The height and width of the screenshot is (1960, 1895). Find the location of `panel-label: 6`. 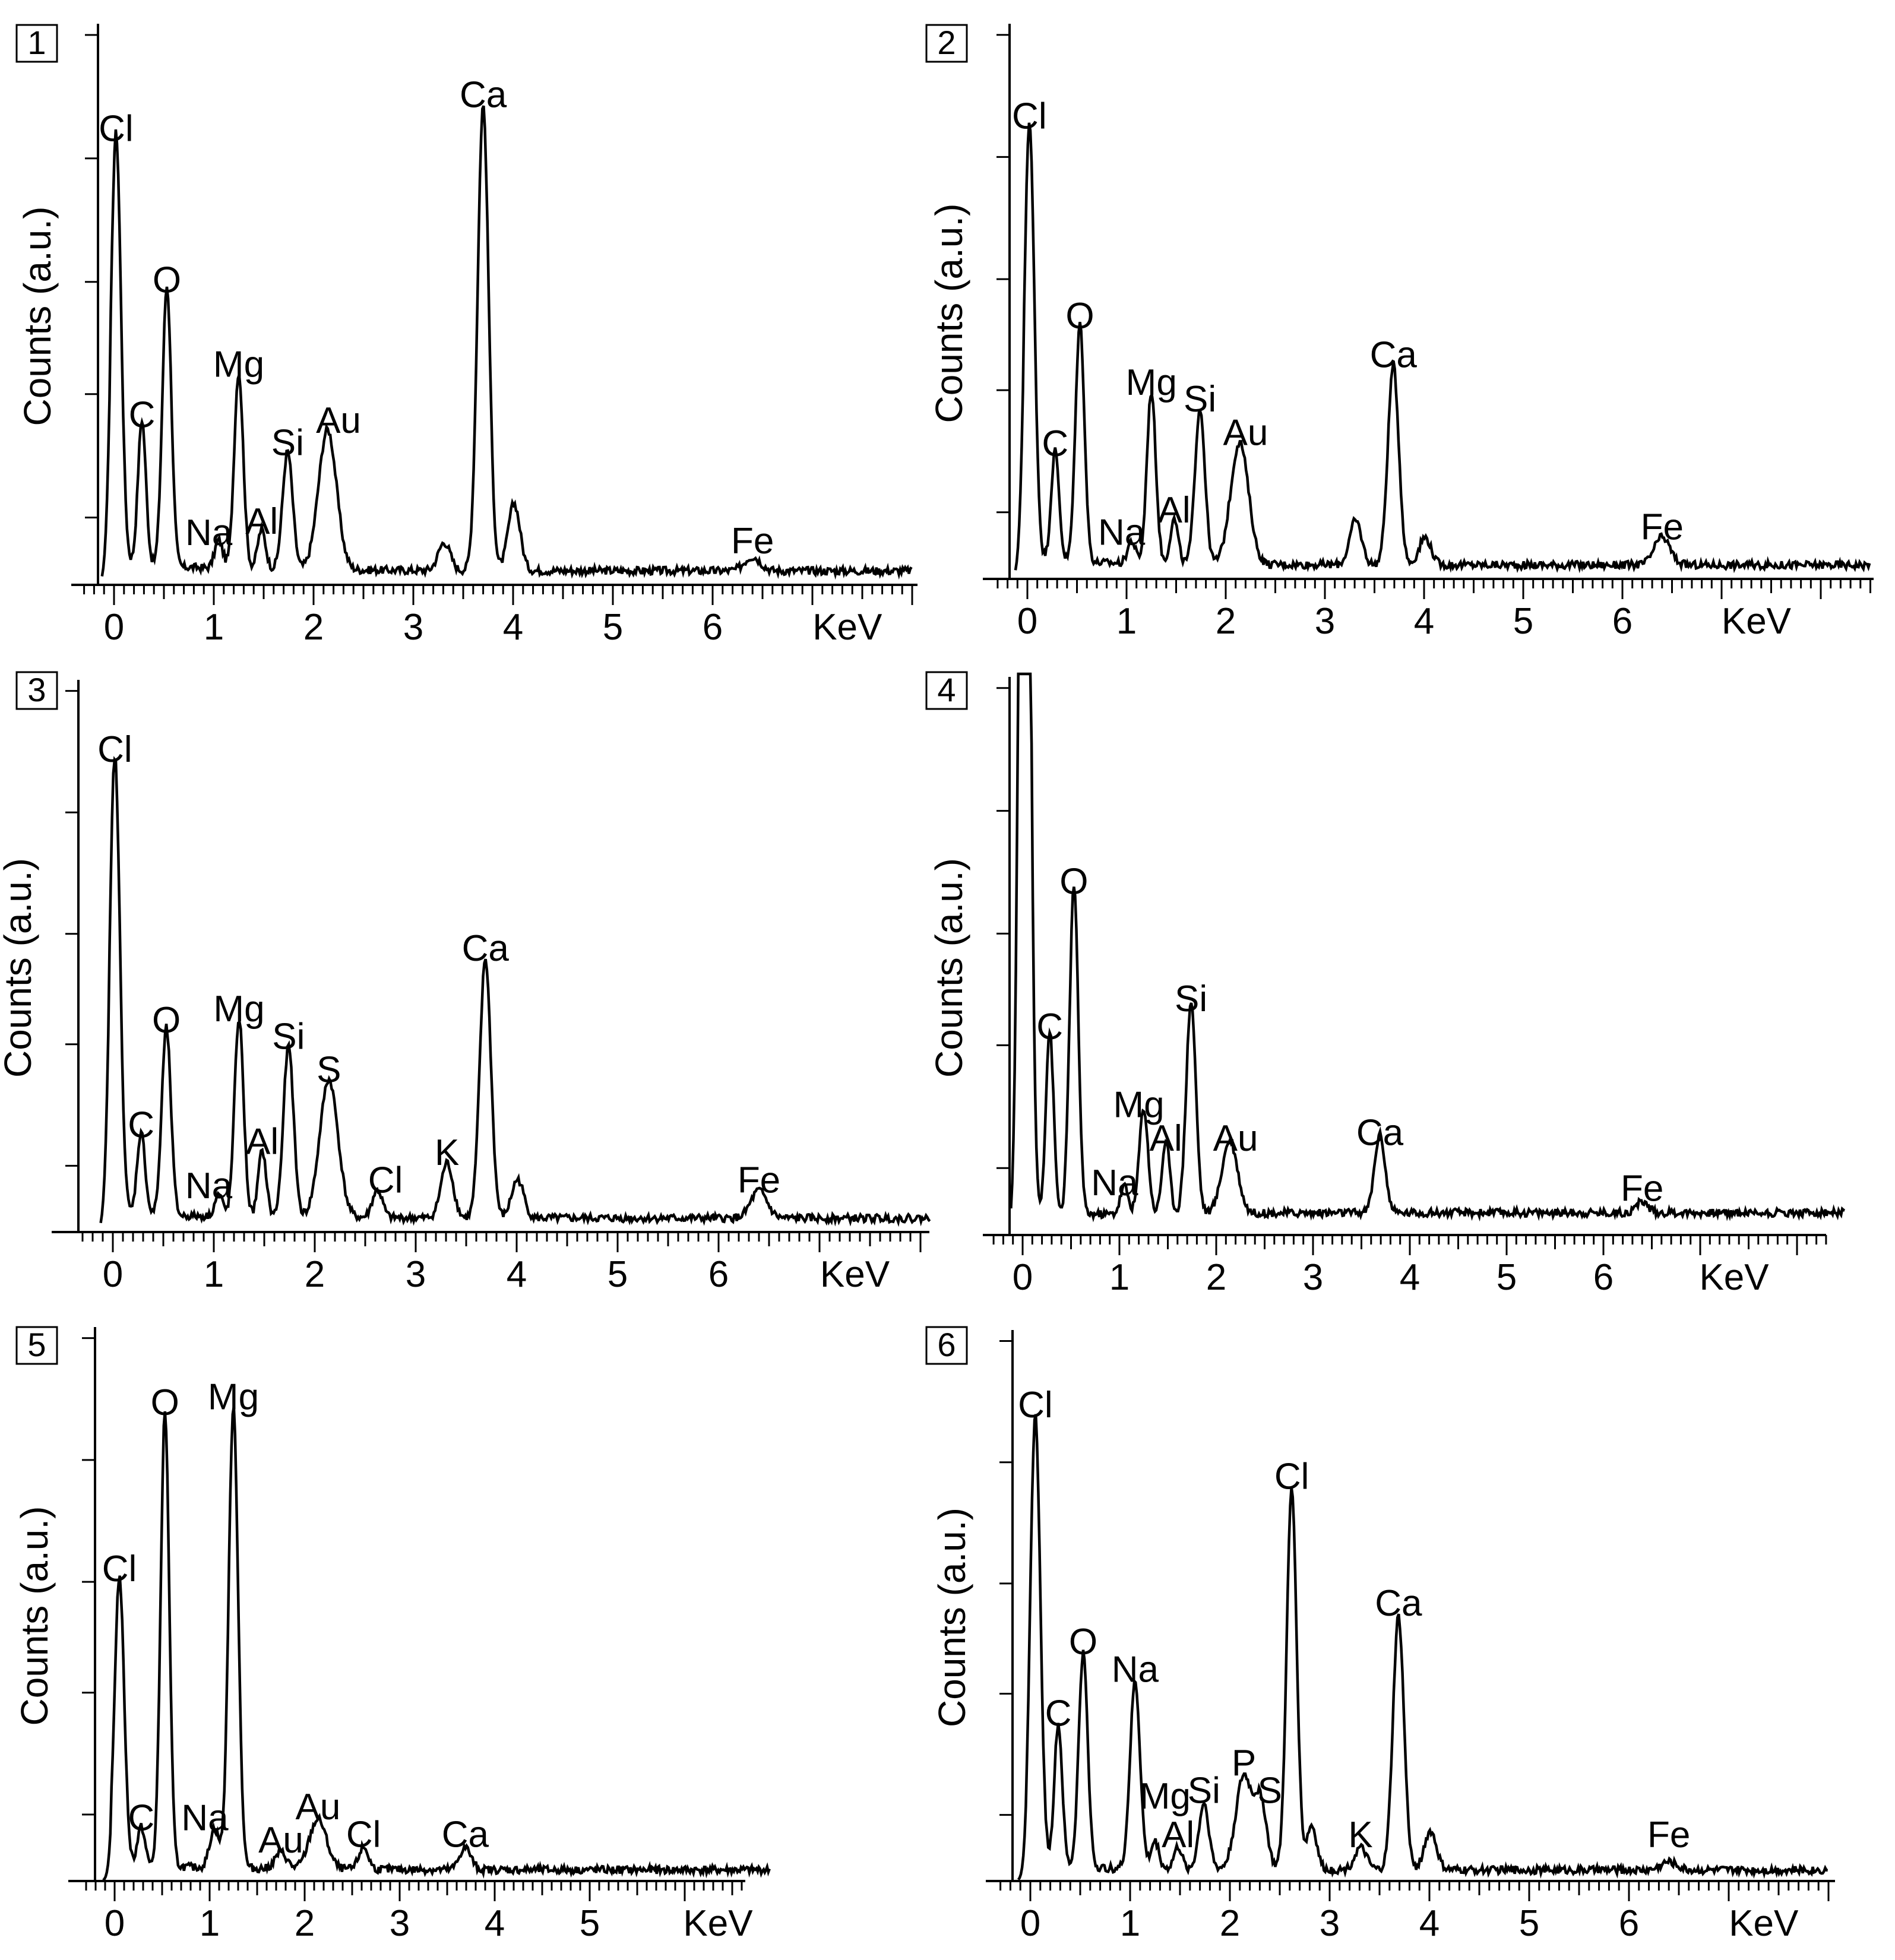

panel-label: 6 is located at coordinates (947, 1345).